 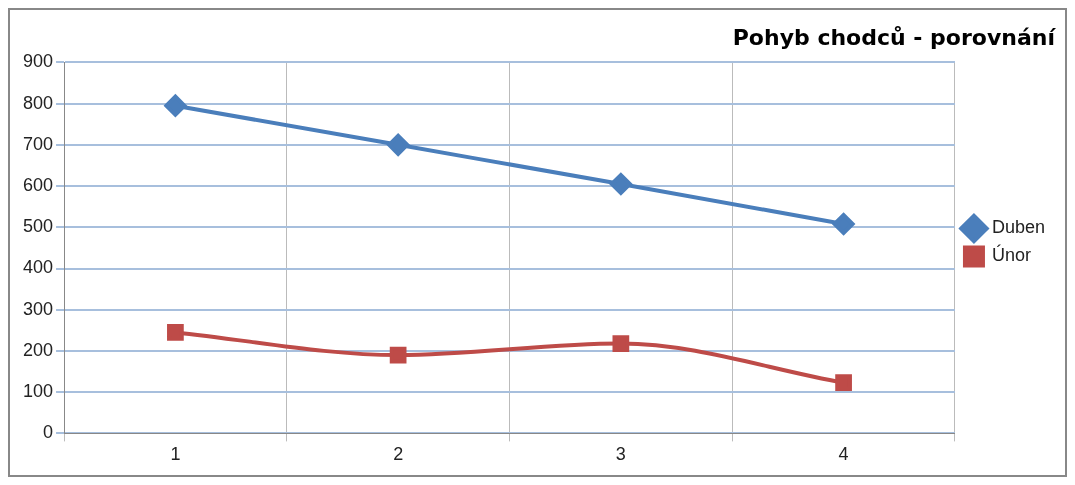 What do you see at coordinates (175, 454) in the screenshot?
I see `x-tick-label: 1` at bounding box center [175, 454].